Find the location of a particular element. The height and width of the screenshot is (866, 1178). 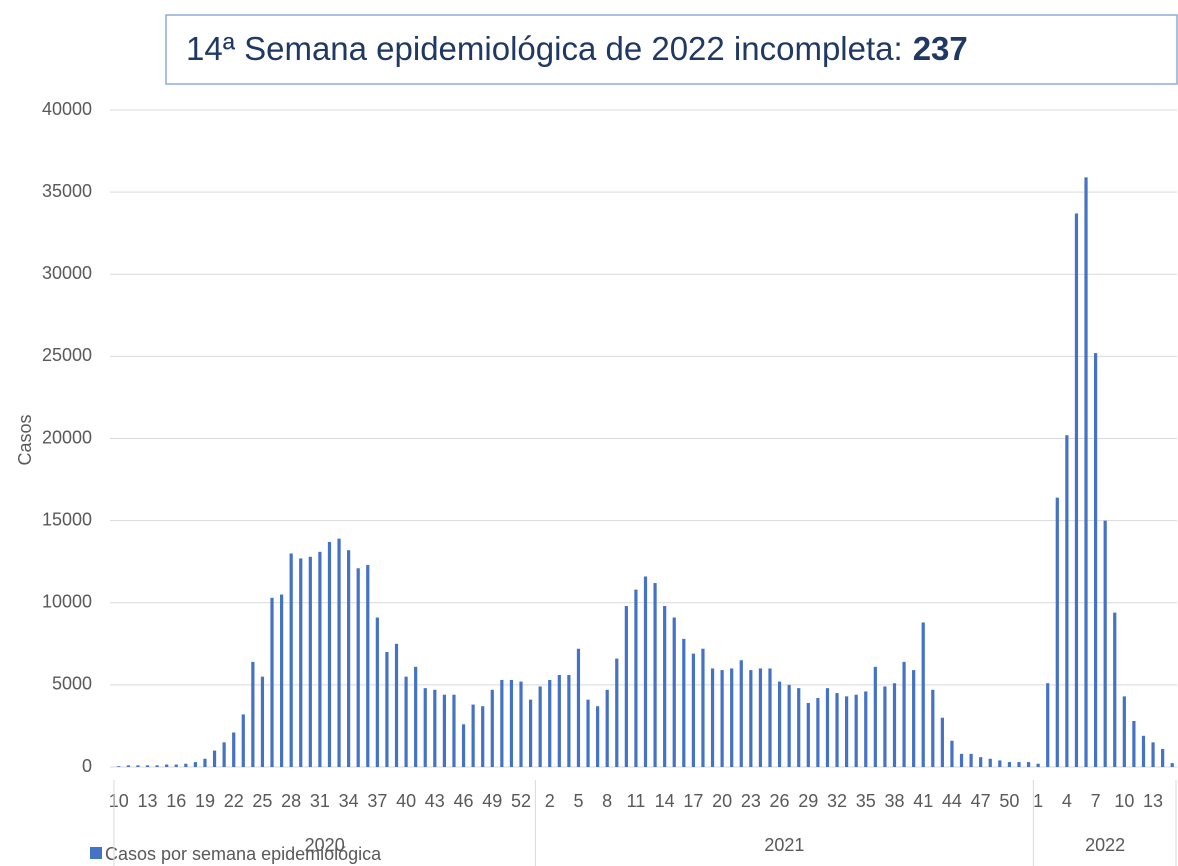

x-tick-label: 25 is located at coordinates (262, 801).